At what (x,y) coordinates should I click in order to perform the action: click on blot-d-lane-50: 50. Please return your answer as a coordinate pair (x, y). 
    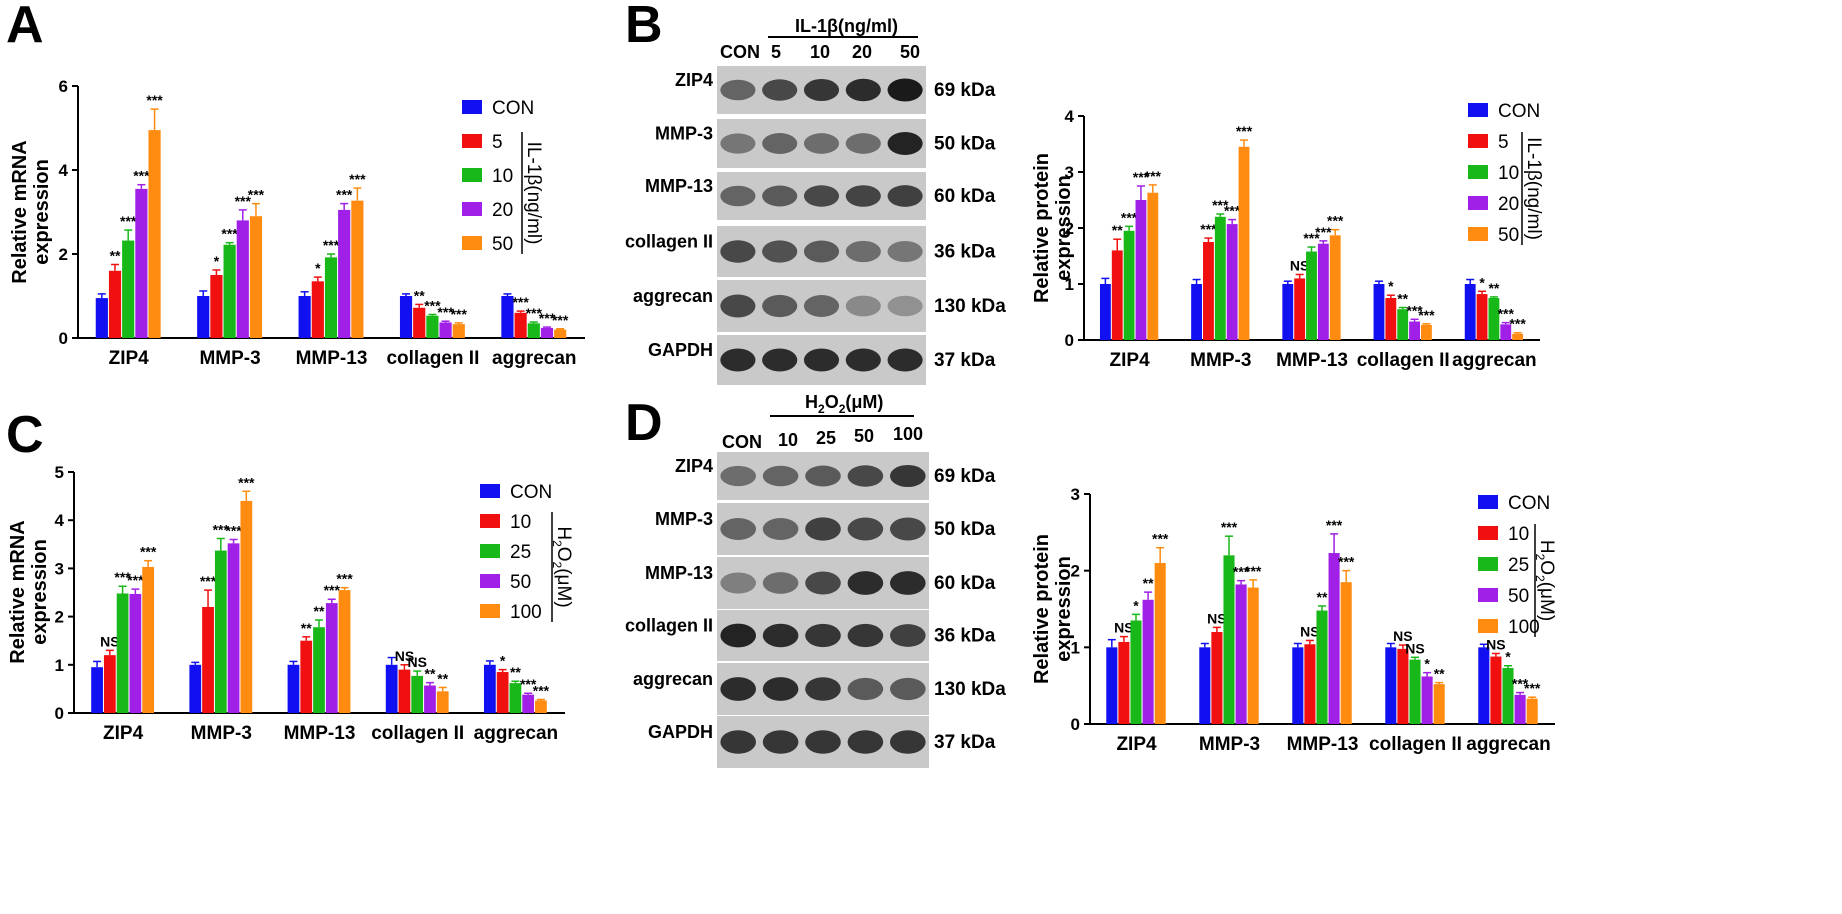
    Looking at the image, I should click on (864, 436).